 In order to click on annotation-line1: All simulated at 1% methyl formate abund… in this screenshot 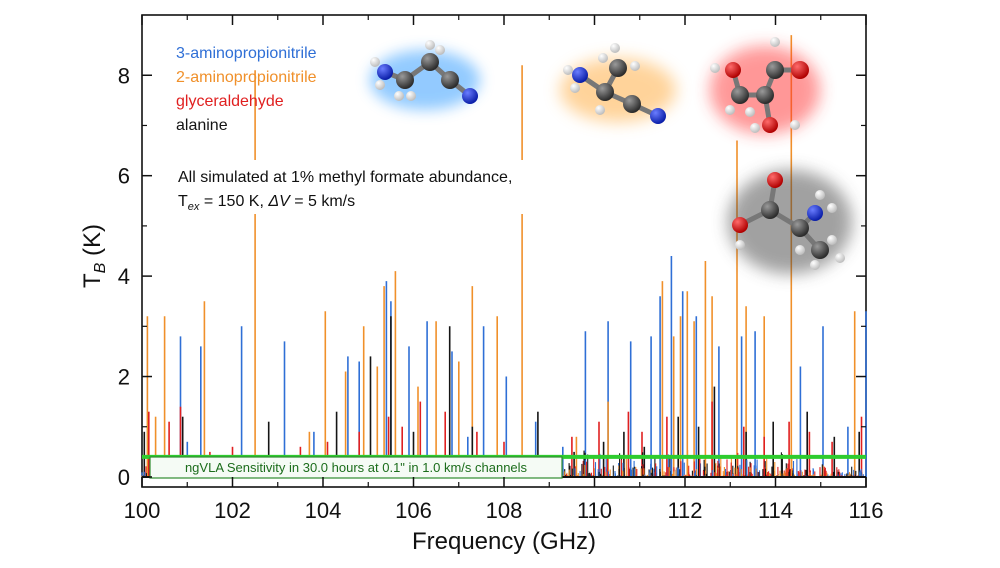, I will do `click(345, 177)`.